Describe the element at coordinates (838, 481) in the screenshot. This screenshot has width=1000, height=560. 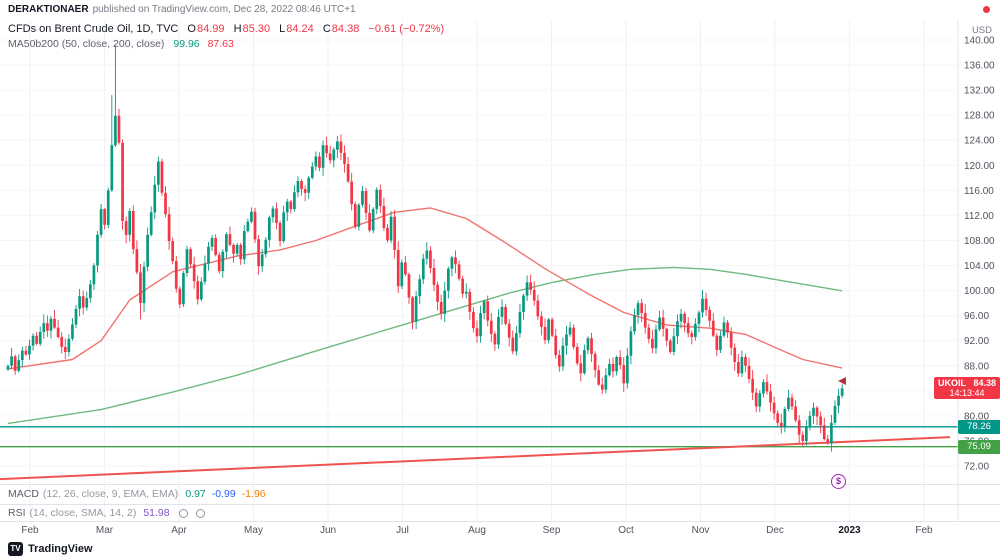
I see `idea-dollar-marker: $` at that location.